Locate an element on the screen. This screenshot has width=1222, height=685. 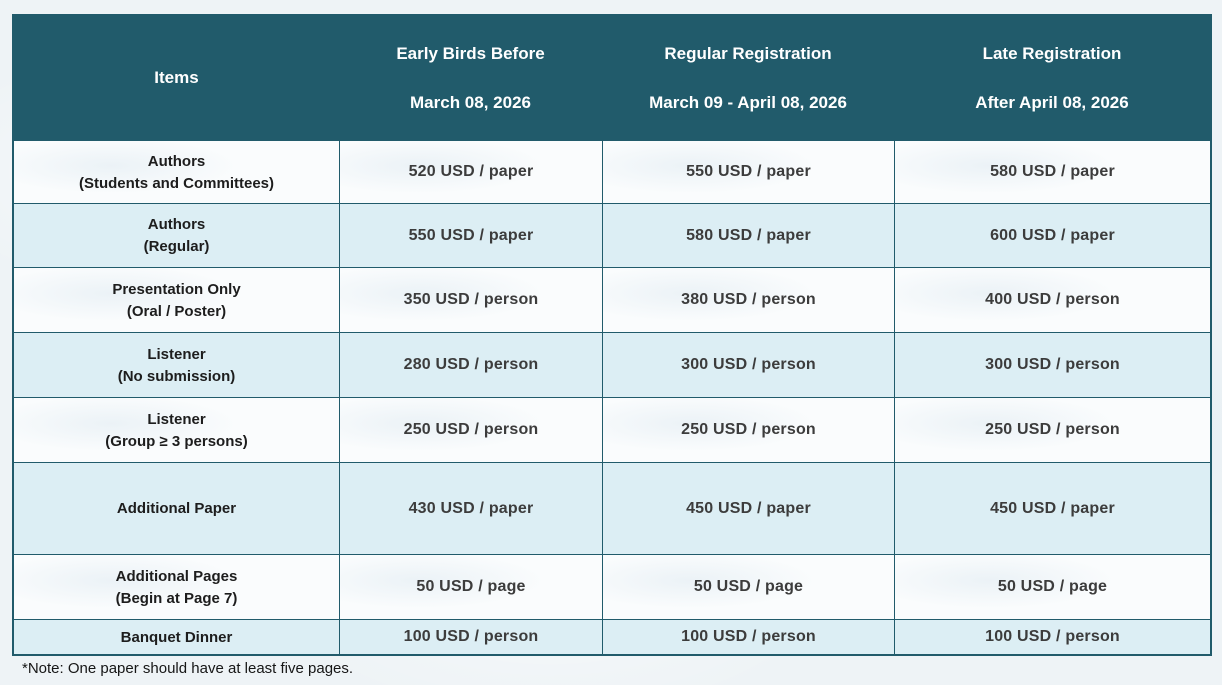
item-subtitle: (Regular) is located at coordinates (176, 246).